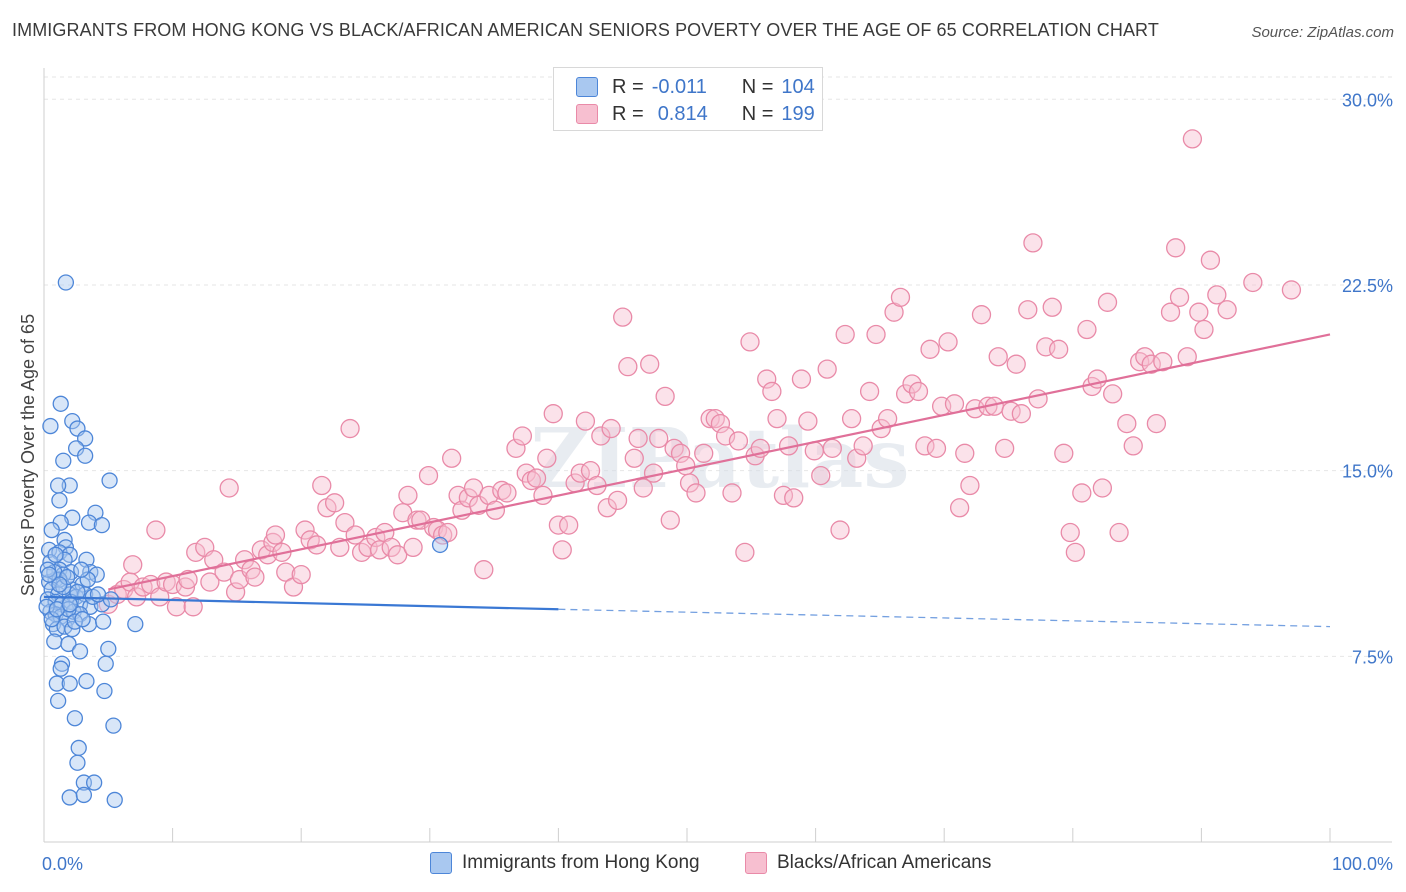 The image size is (1406, 892). I want to click on x-tick-label-min: 0.0%, so click(62, 864).